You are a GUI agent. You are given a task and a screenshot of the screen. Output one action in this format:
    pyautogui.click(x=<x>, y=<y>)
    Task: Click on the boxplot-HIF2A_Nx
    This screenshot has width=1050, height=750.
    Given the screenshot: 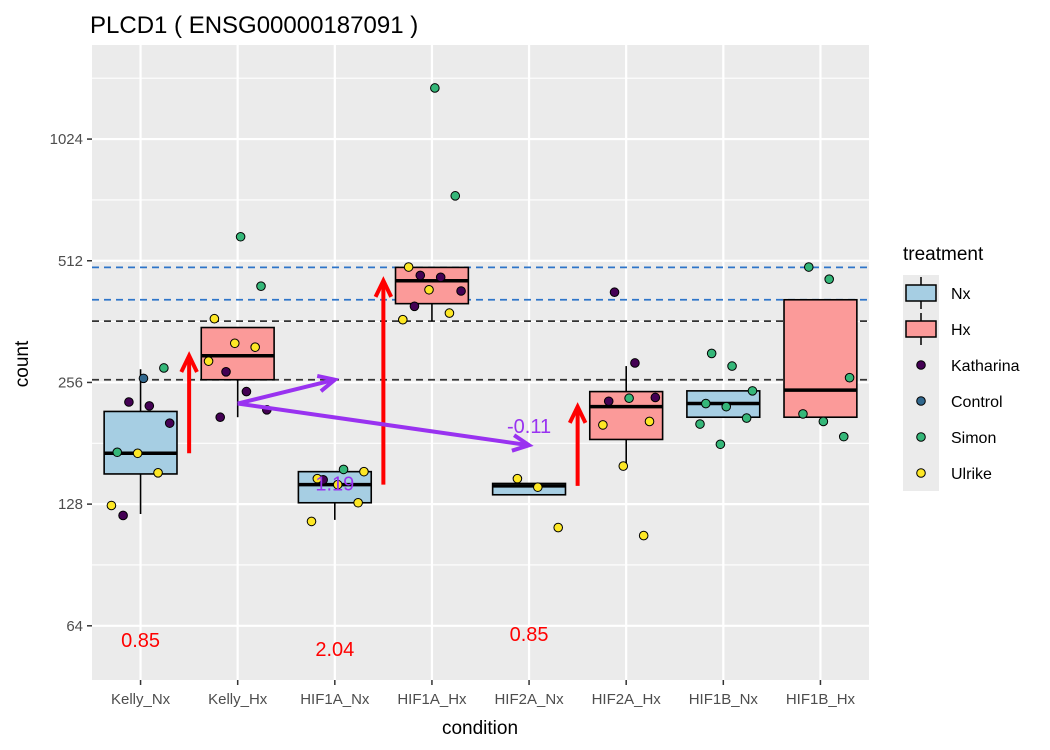 What is the action you would take?
    pyautogui.click(x=529, y=489)
    